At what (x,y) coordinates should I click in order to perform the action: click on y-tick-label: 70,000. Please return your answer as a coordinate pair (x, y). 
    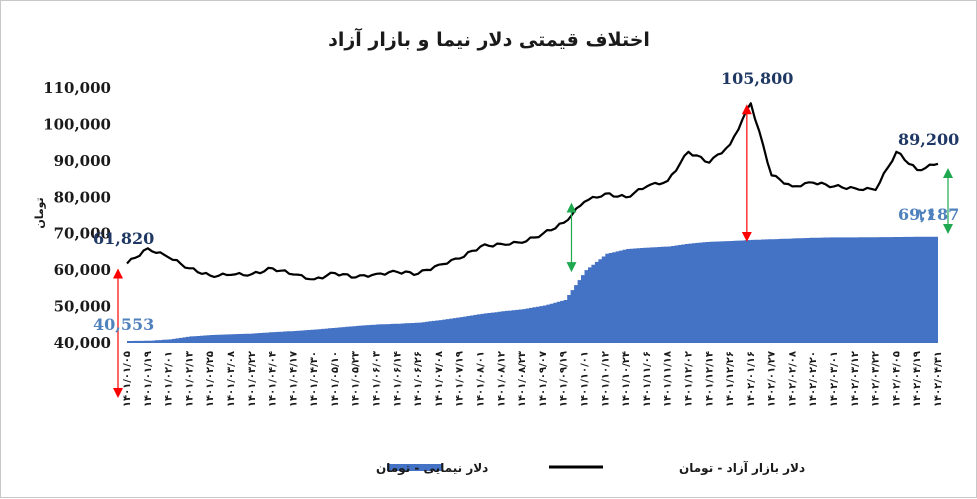
    Looking at the image, I should click on (82, 234).